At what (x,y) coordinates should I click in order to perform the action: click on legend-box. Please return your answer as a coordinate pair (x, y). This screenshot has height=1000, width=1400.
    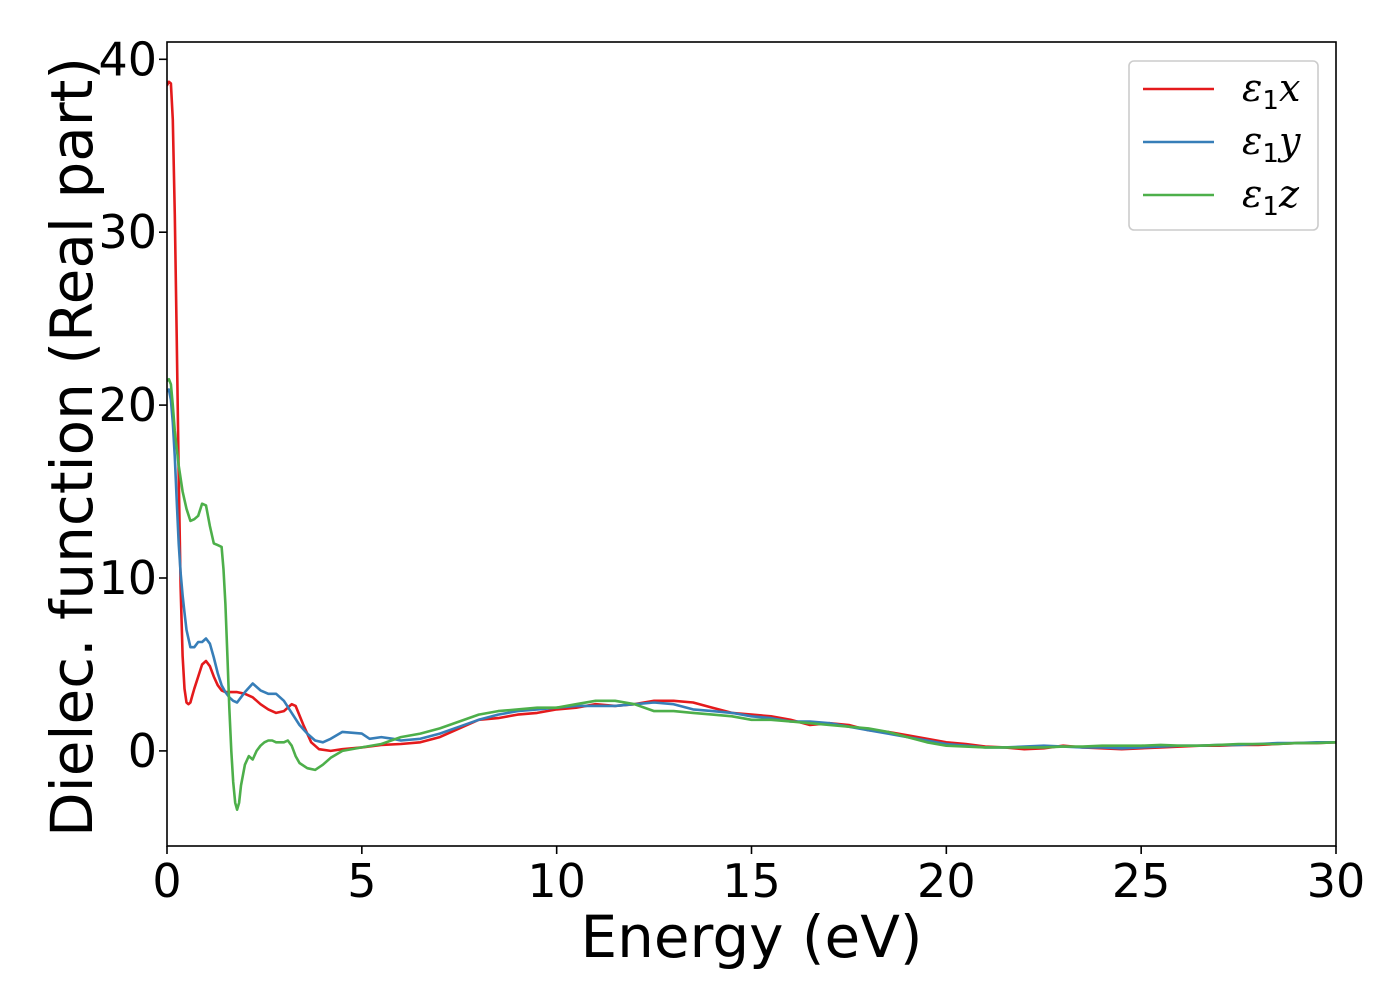
    Looking at the image, I should click on (1223, 145).